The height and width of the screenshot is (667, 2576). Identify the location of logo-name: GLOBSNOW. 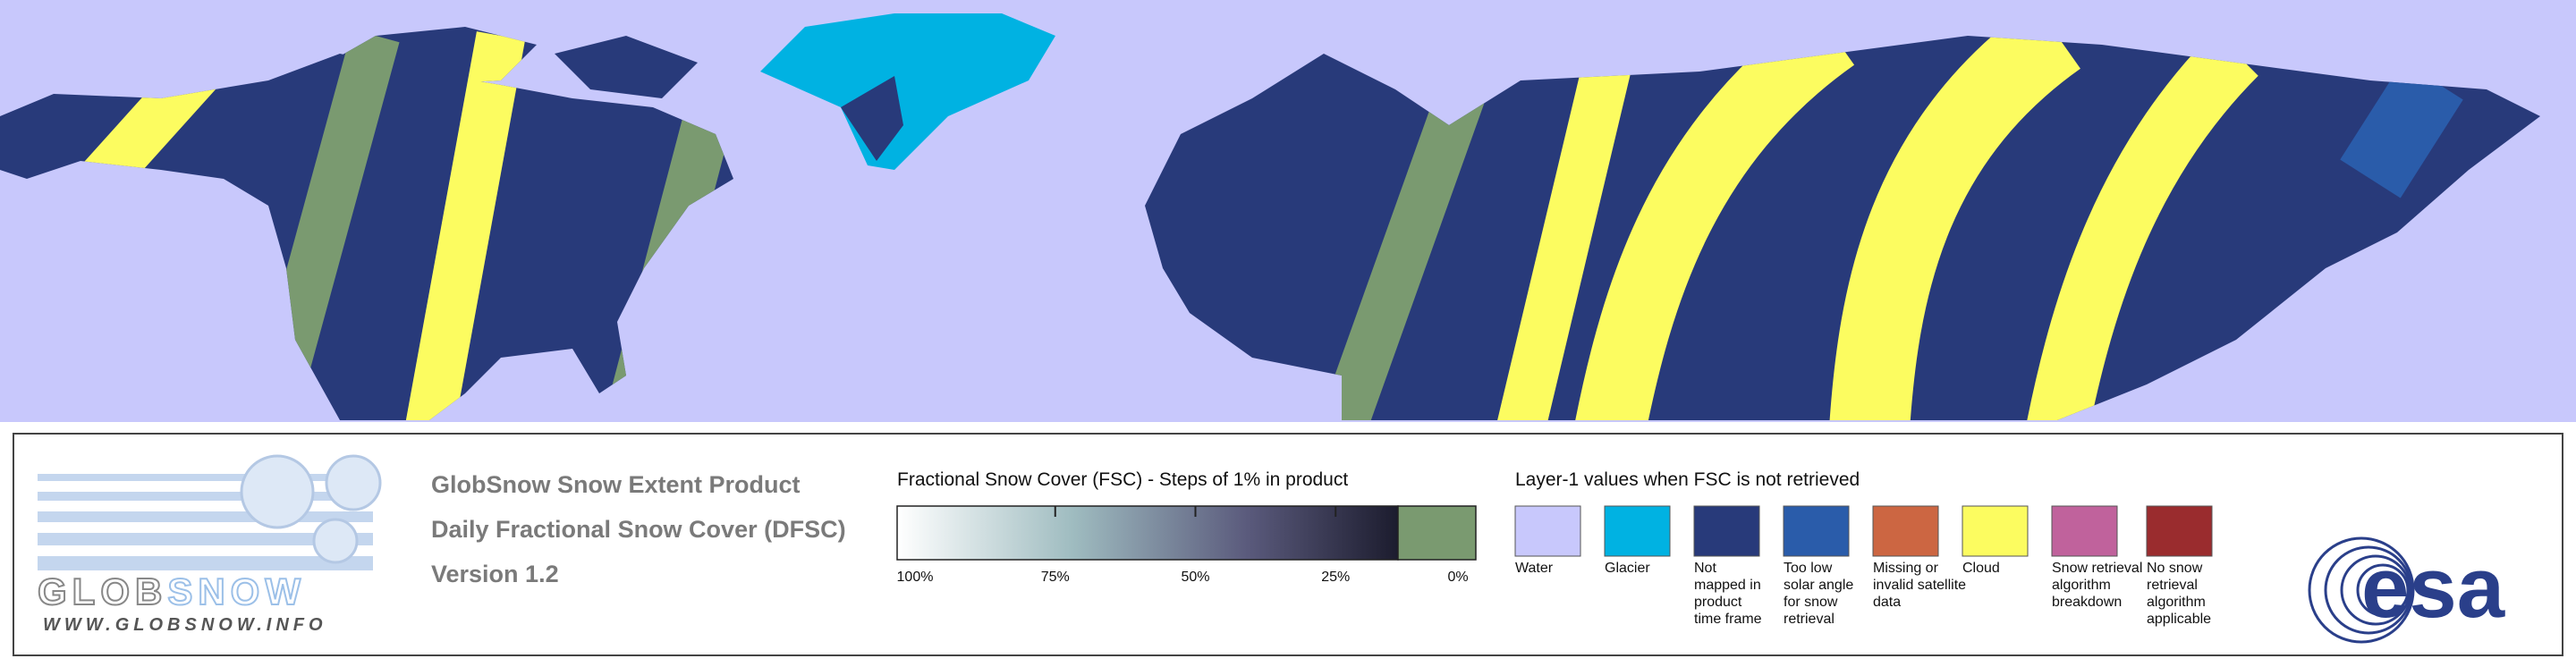
(172, 591).